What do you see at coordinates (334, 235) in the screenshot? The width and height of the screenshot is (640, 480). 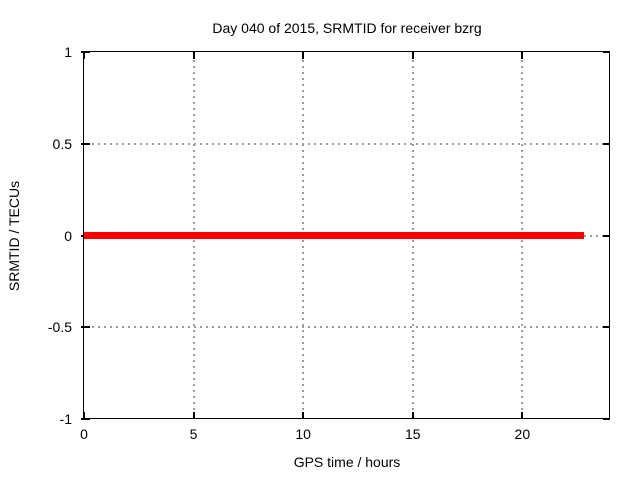 I see `data-line-srmtid` at bounding box center [334, 235].